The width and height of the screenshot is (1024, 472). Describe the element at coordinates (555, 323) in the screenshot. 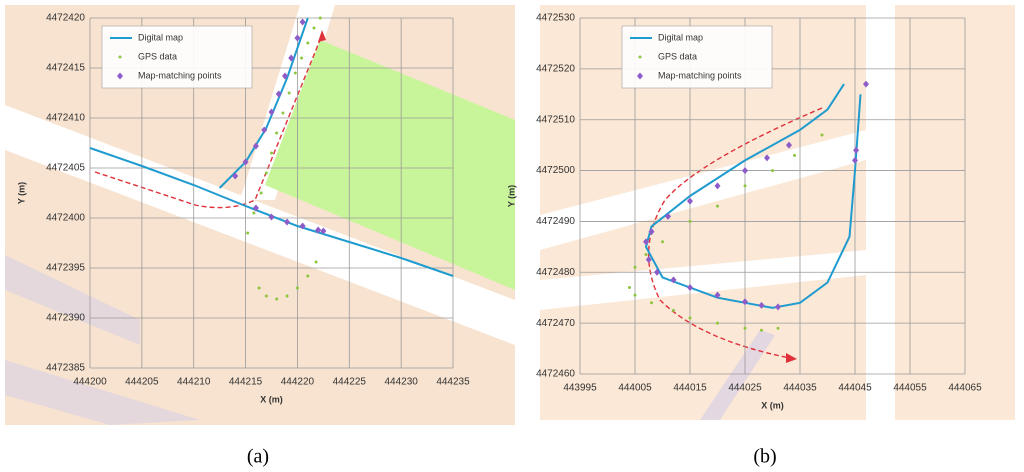

I see `y-tick-label: 4472470` at that location.